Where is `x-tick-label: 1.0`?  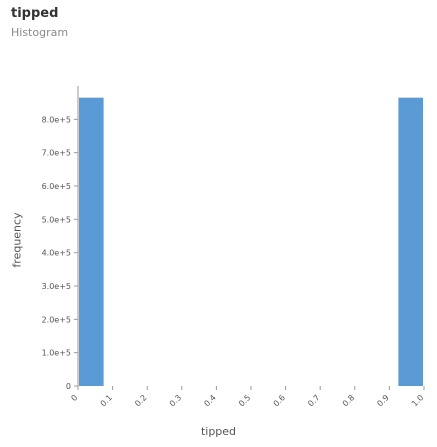
x-tick-label: 1.0 is located at coordinates (417, 400).